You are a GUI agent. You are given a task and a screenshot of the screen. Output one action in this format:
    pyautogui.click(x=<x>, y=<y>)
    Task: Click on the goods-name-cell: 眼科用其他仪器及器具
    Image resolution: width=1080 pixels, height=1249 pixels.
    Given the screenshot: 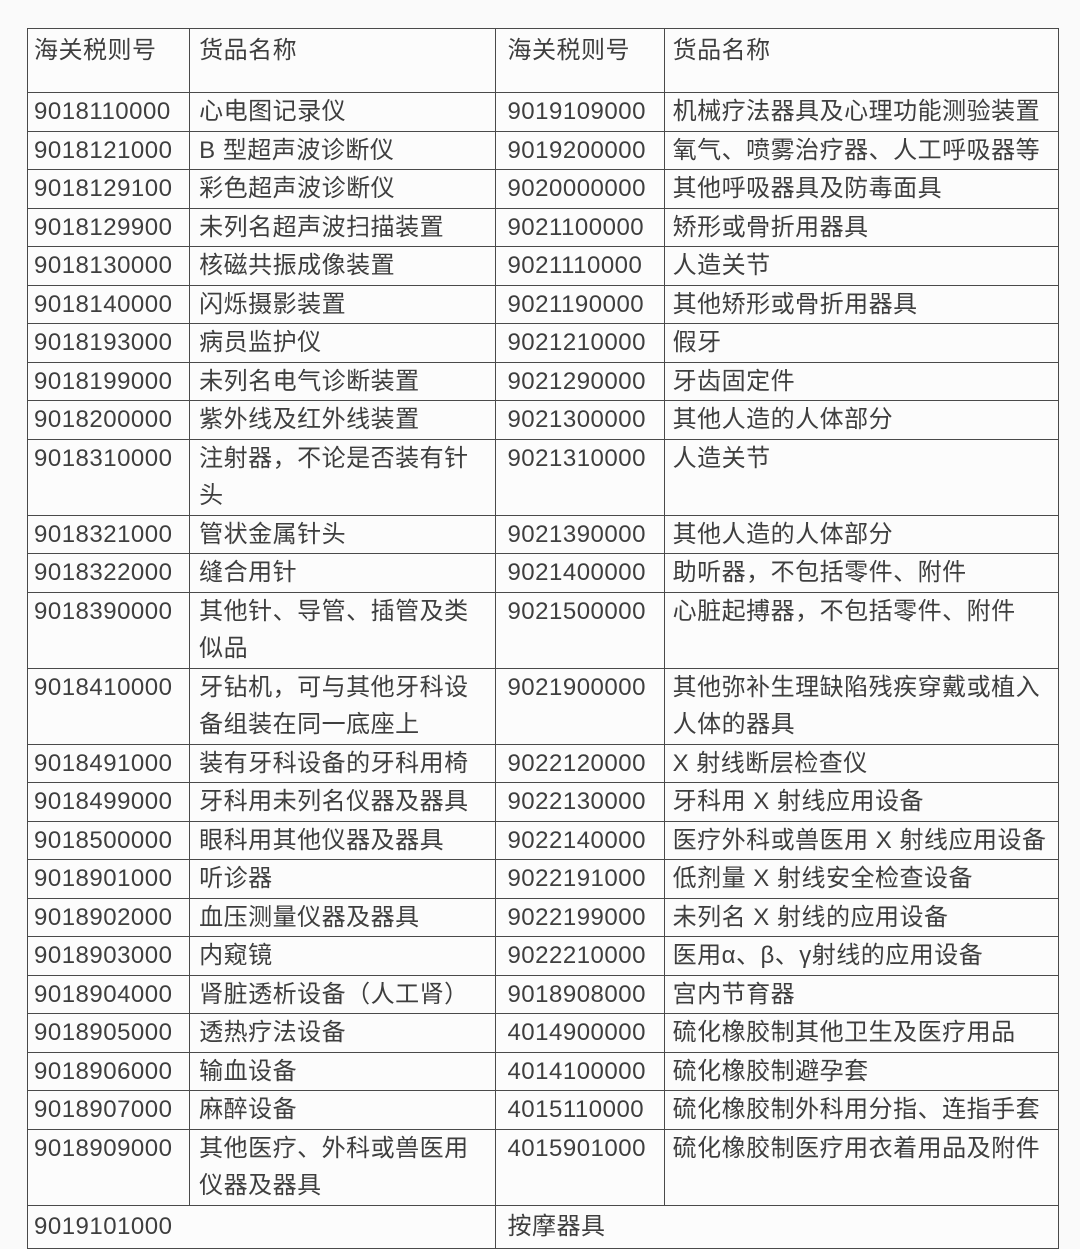 What is the action you would take?
    pyautogui.click(x=343, y=840)
    